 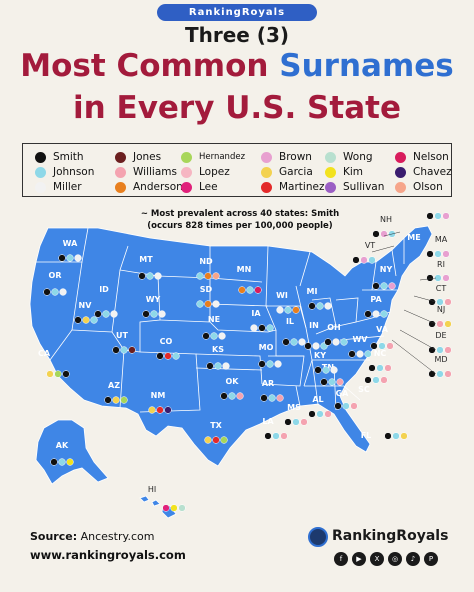 I want to click on state-label-ks: KS, so click(x=218, y=349).